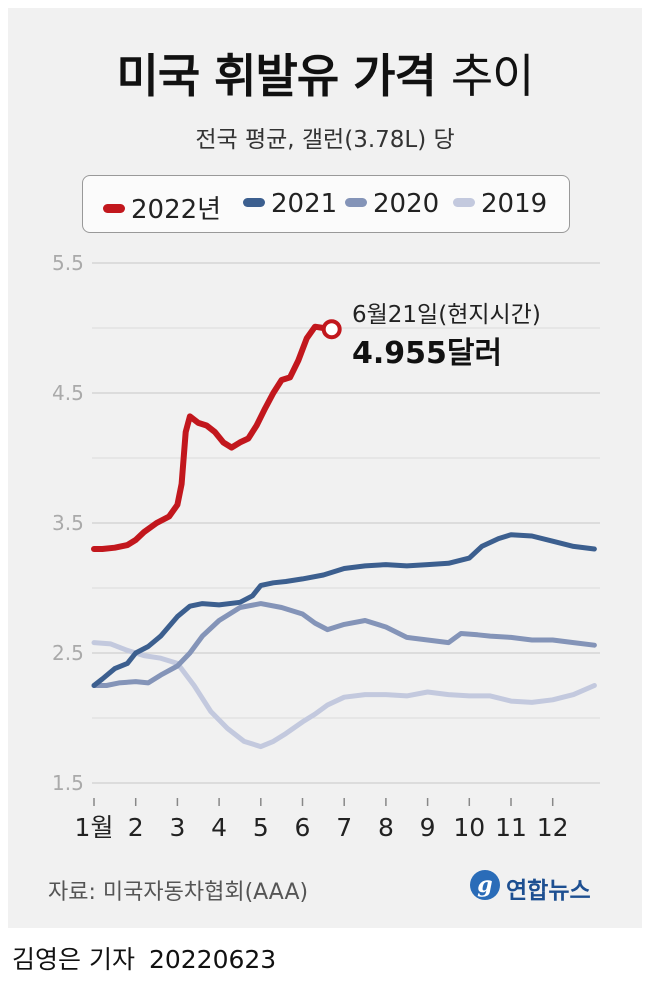 The image size is (650, 986). Describe the element at coordinates (406, 204) in the screenshot. I see `legend-label-2020: 2020` at that location.